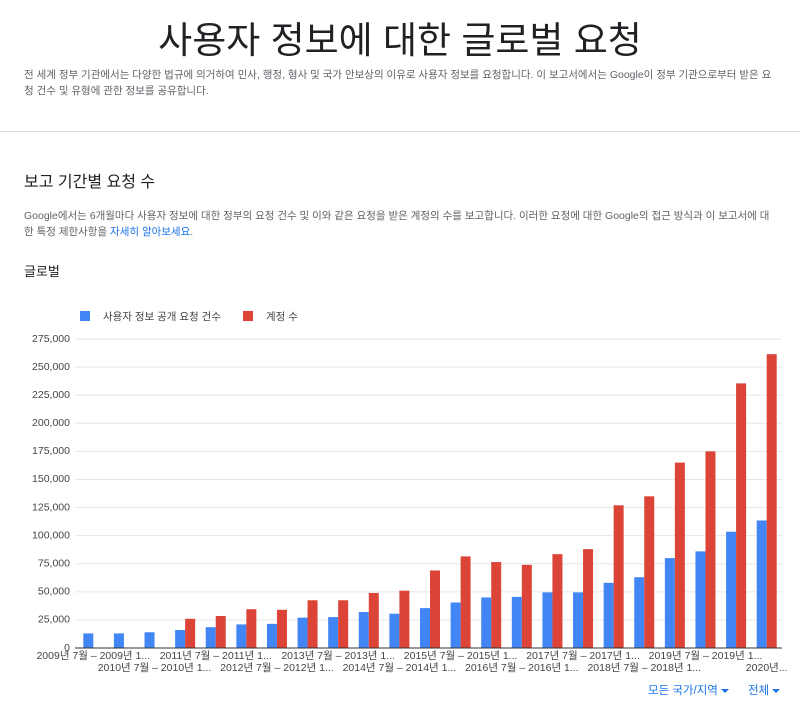  I want to click on region-filter: 모든 국가/지역, so click(689, 690).